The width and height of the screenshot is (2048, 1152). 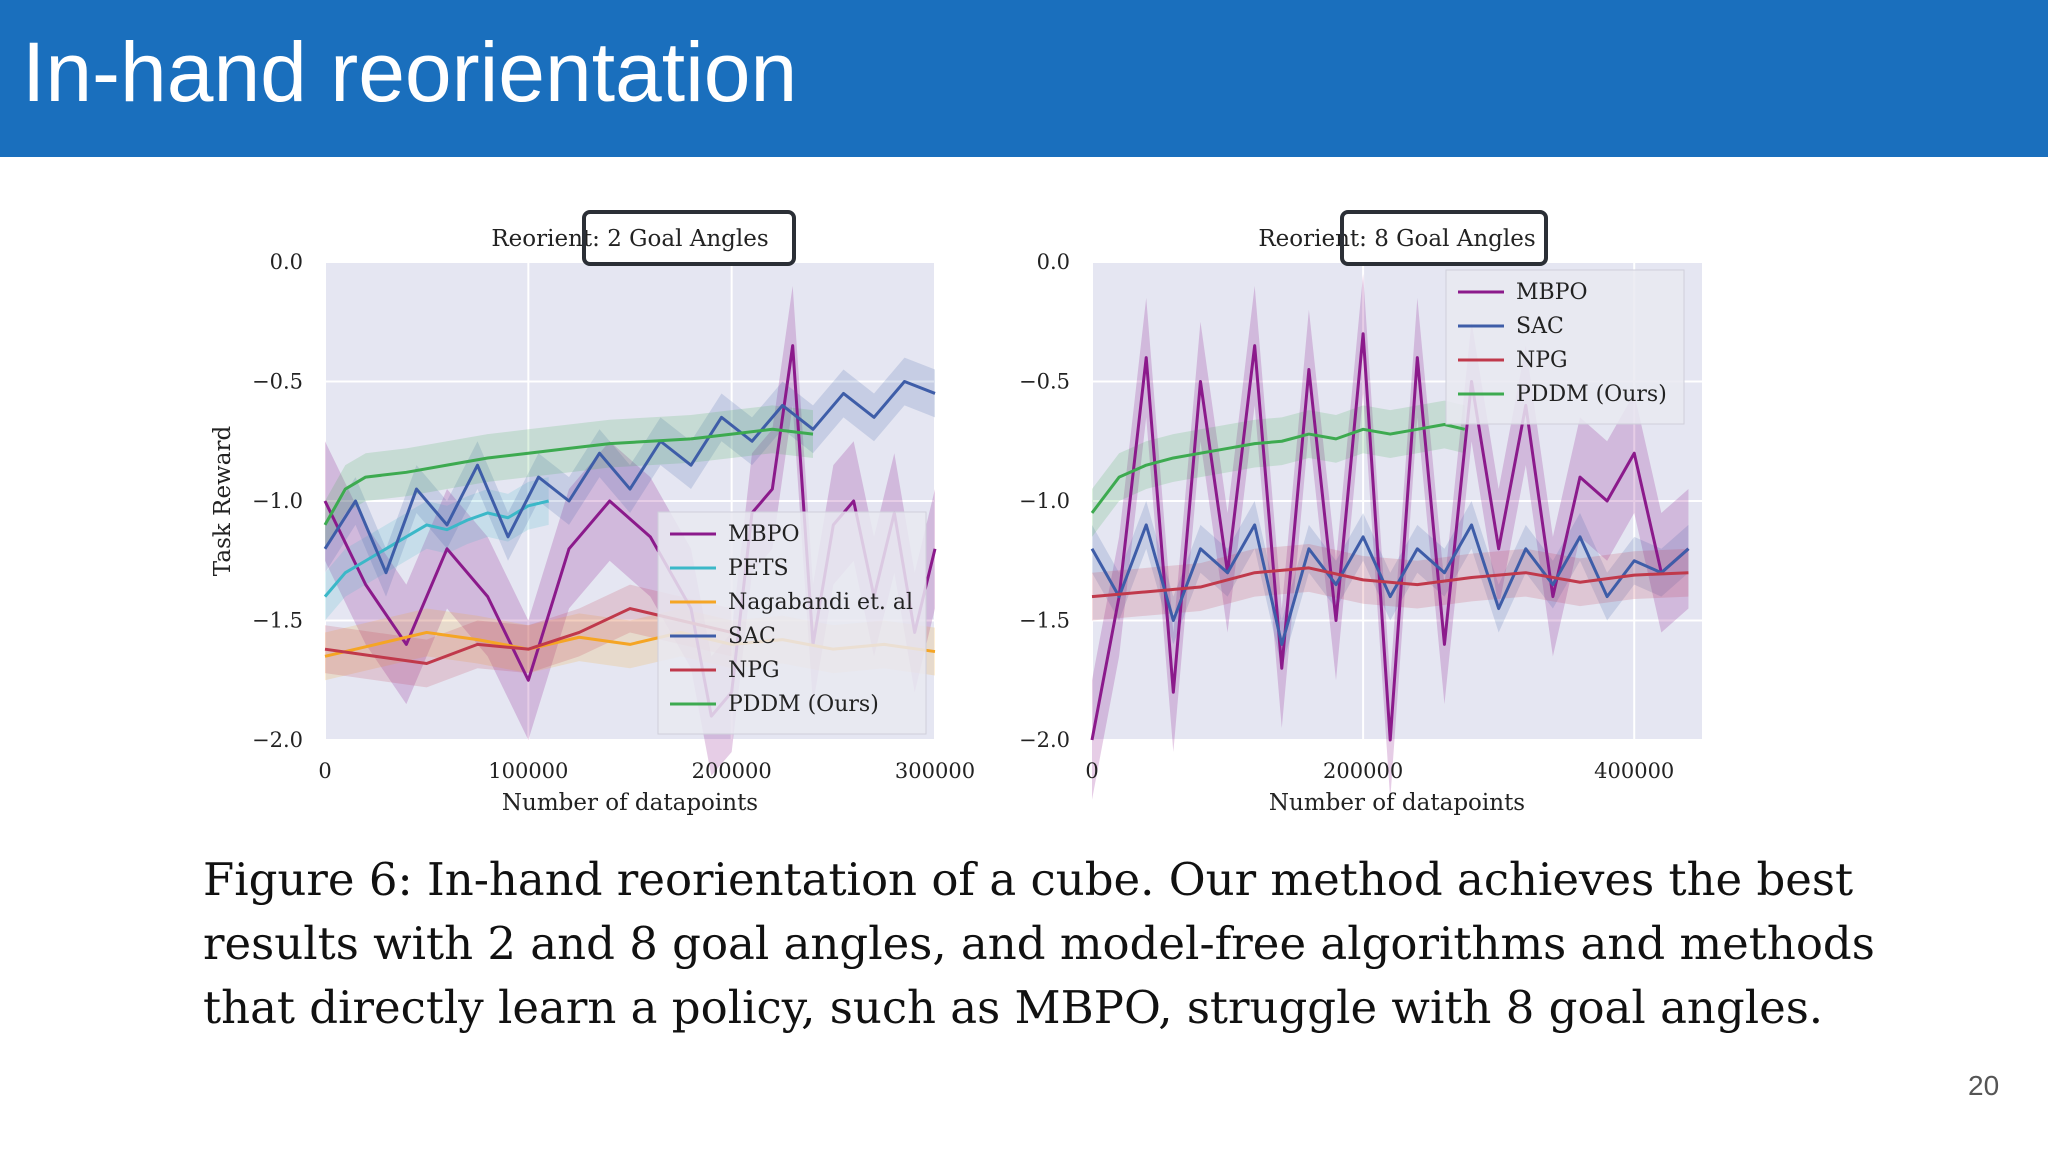 I want to click on series-npg, so click(x=1390, y=582).